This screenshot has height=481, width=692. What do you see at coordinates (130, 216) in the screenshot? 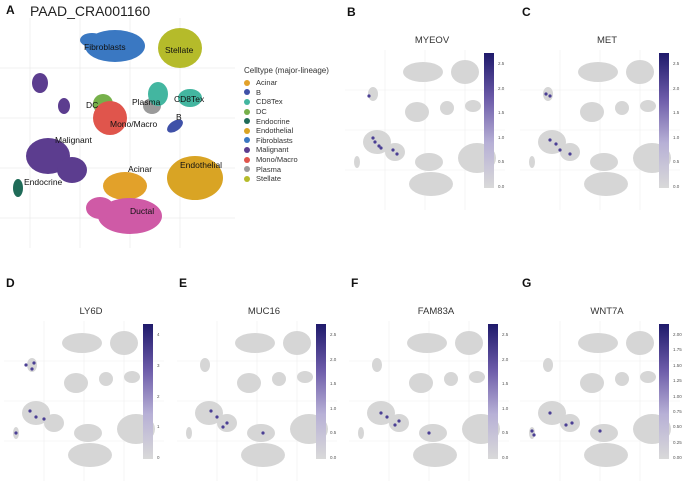
I see `cluster-ductal` at bounding box center [130, 216].